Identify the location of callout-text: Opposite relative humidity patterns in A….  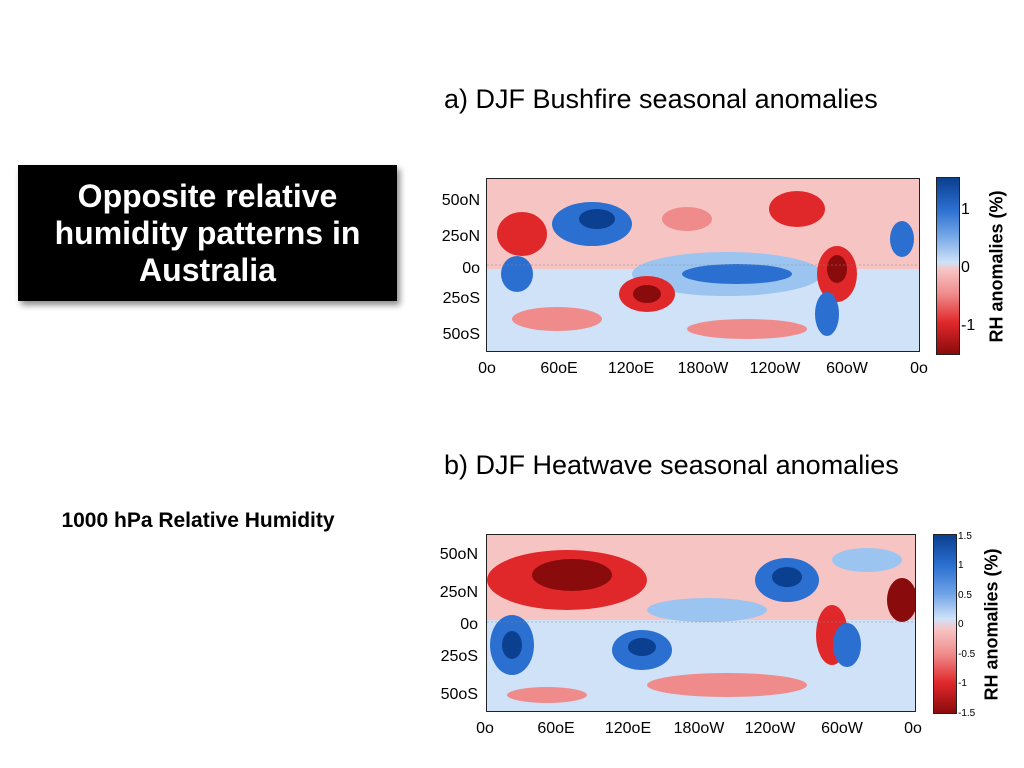
(207, 232).